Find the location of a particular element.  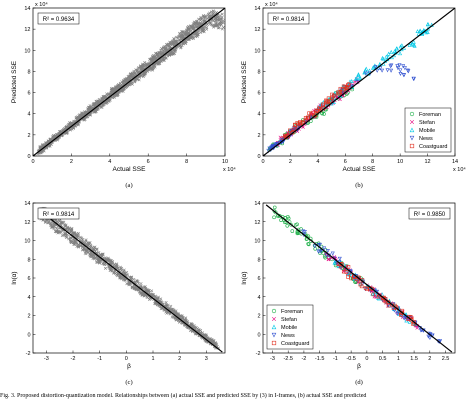

fit-line is located at coordinates (130, 281).